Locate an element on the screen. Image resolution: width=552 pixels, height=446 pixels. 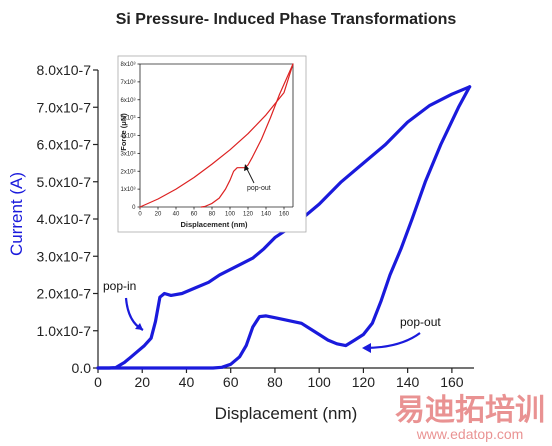
main-x-tick-label: 100 is located at coordinates (319, 382).